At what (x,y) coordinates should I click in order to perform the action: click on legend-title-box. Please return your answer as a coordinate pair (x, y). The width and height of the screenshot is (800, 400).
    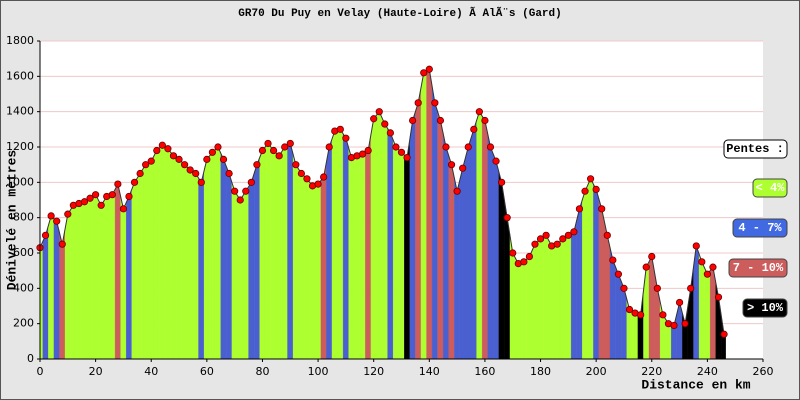
    Looking at the image, I should click on (755, 149).